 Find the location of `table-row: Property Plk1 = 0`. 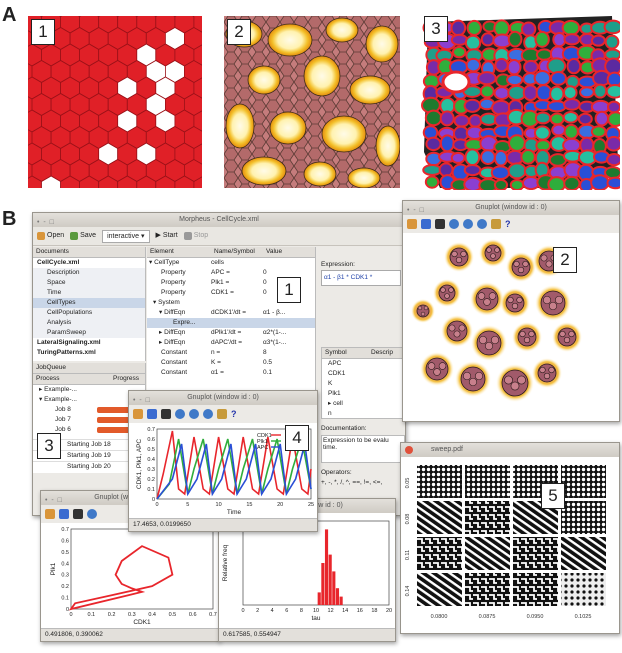

table-row: Property Plk1 = 0 is located at coordinates (231, 283).